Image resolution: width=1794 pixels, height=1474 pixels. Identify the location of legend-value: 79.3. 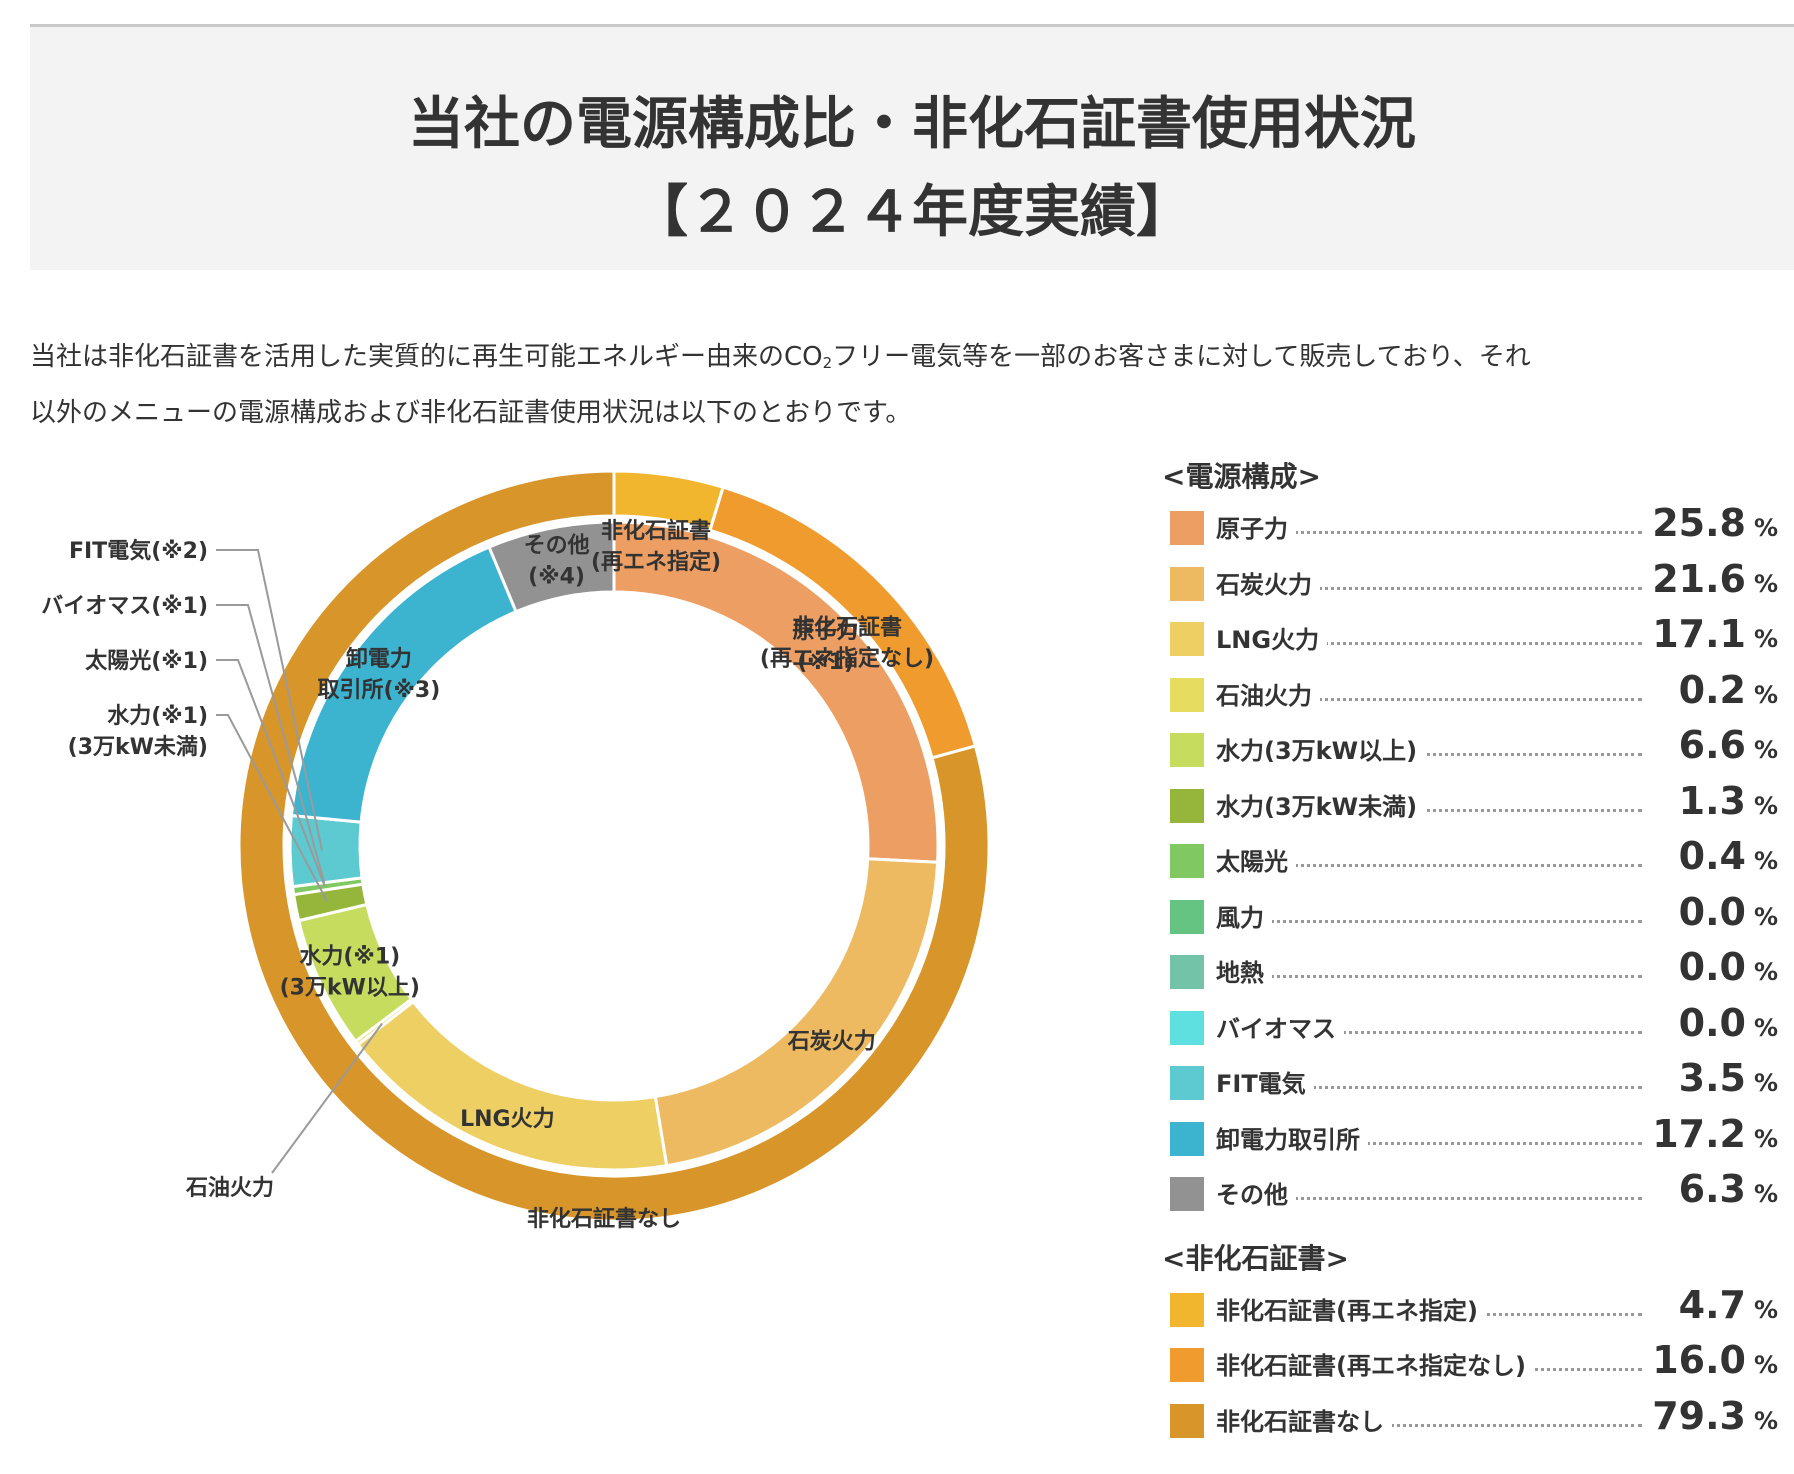
(1699, 1415).